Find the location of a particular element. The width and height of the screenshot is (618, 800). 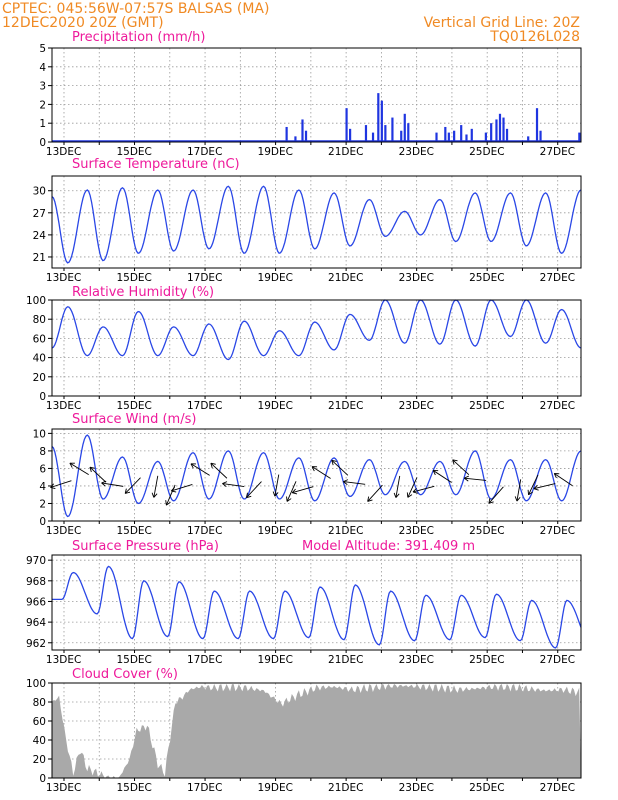

cloud-cover-xtick-label: 21DEC is located at coordinates (345, 788).